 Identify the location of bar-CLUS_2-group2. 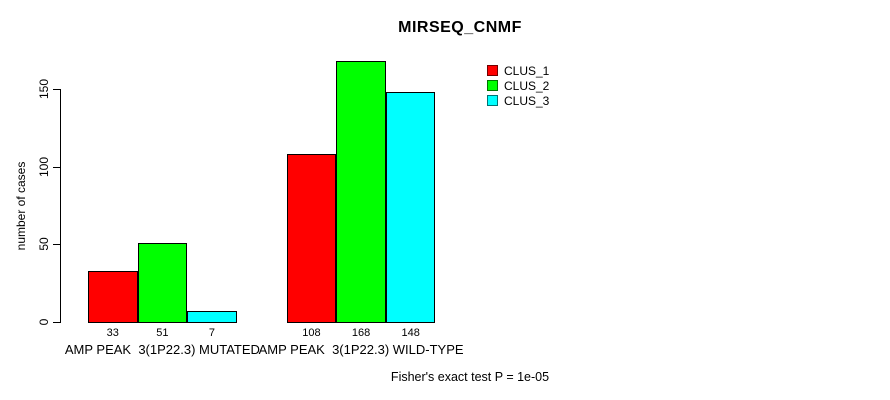
(361, 192).